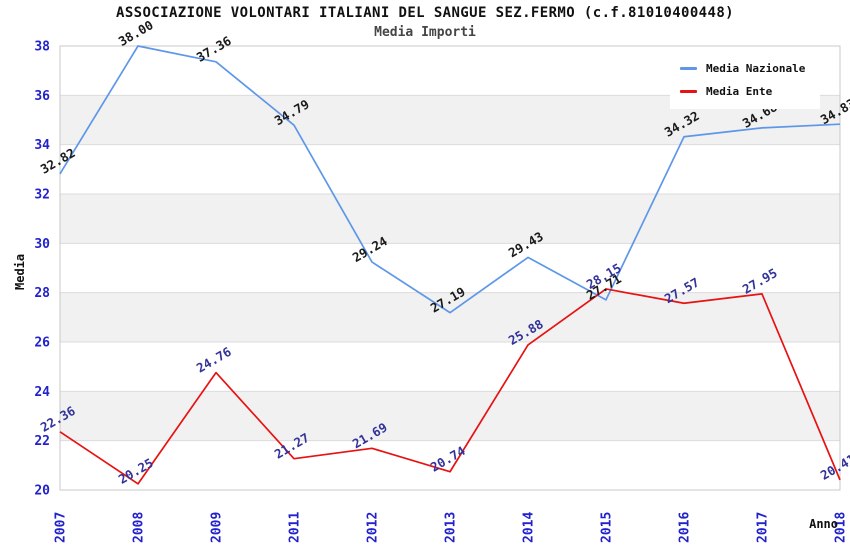  What do you see at coordinates (42, 293) in the screenshot?
I see `y-tick-label: 28` at bounding box center [42, 293].